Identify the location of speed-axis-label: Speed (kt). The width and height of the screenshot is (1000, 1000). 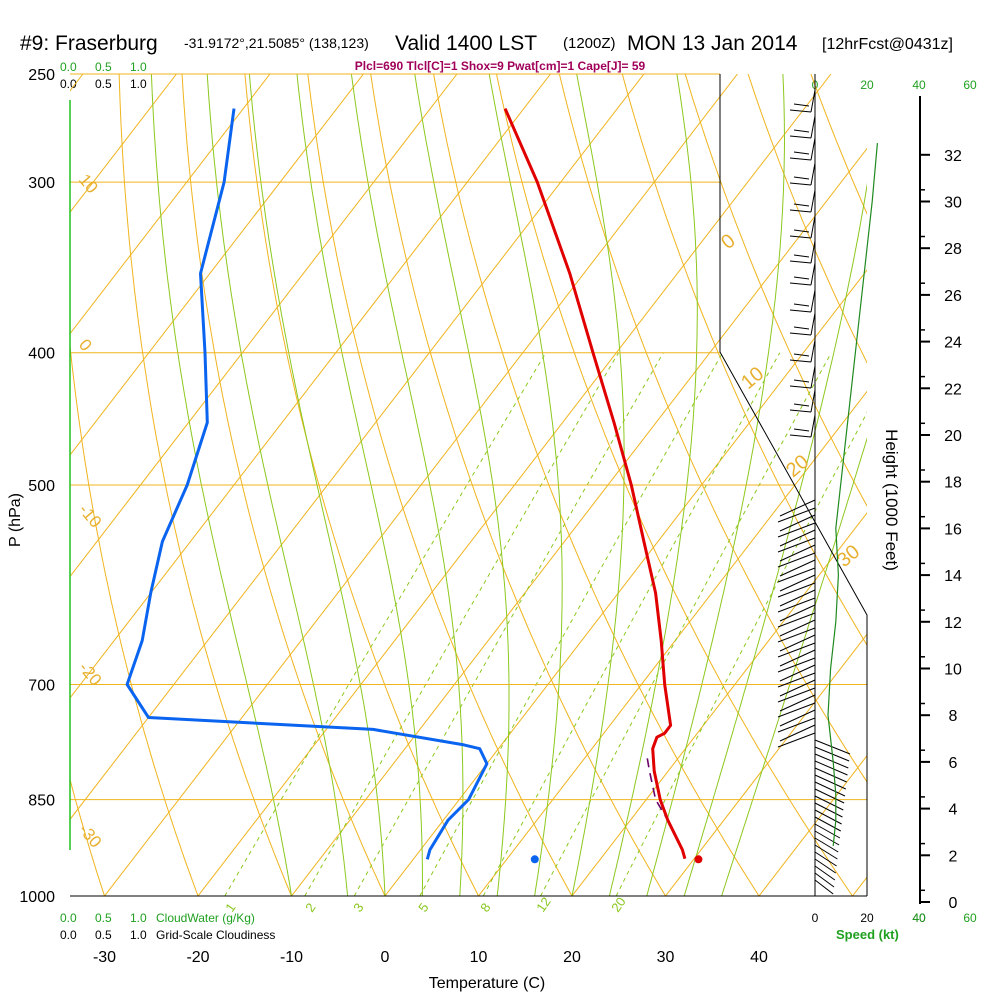
(867, 934).